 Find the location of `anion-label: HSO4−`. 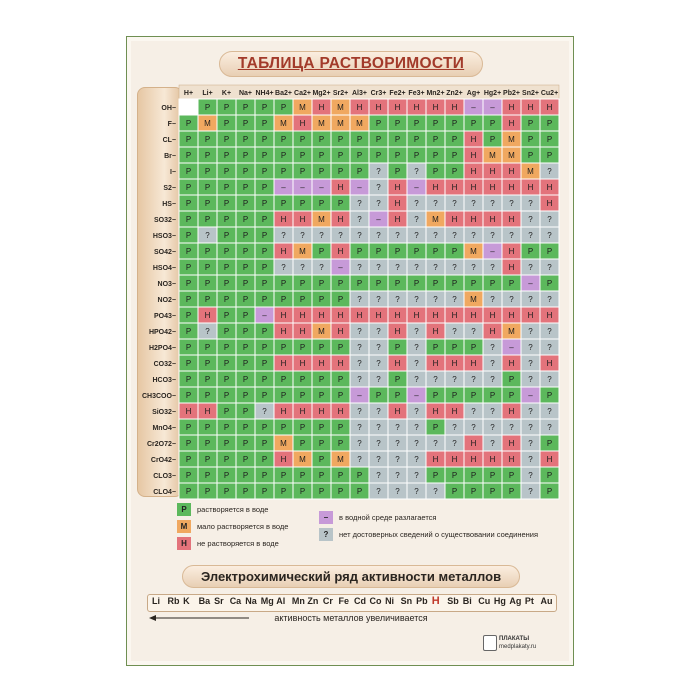

anion-label: HSO4− is located at coordinates (164, 268).